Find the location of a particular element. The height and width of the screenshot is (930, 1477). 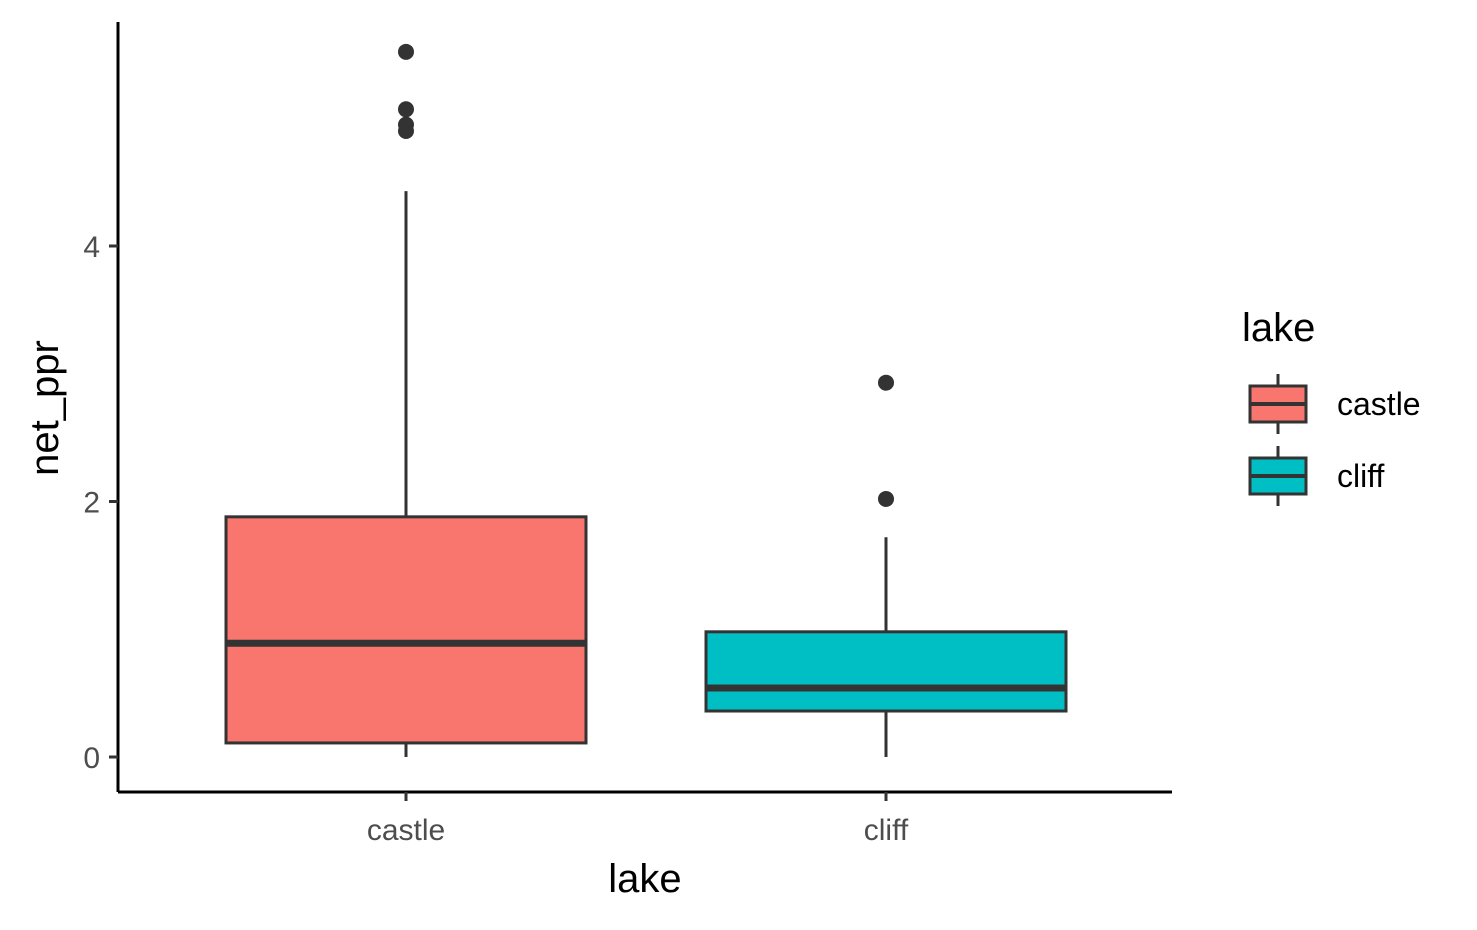

x-tick-label: cliff is located at coordinates (886, 830).